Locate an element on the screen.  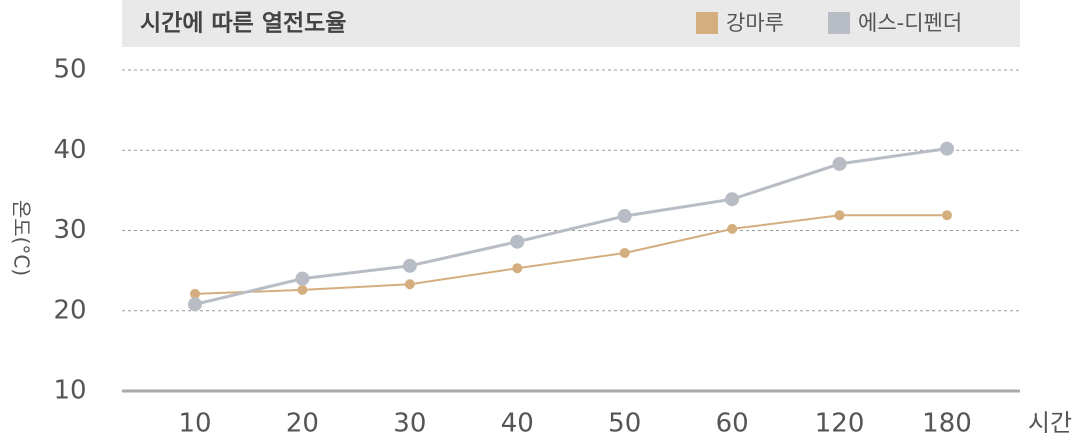
legend-label: 에스-디펜더 is located at coordinates (910, 23).